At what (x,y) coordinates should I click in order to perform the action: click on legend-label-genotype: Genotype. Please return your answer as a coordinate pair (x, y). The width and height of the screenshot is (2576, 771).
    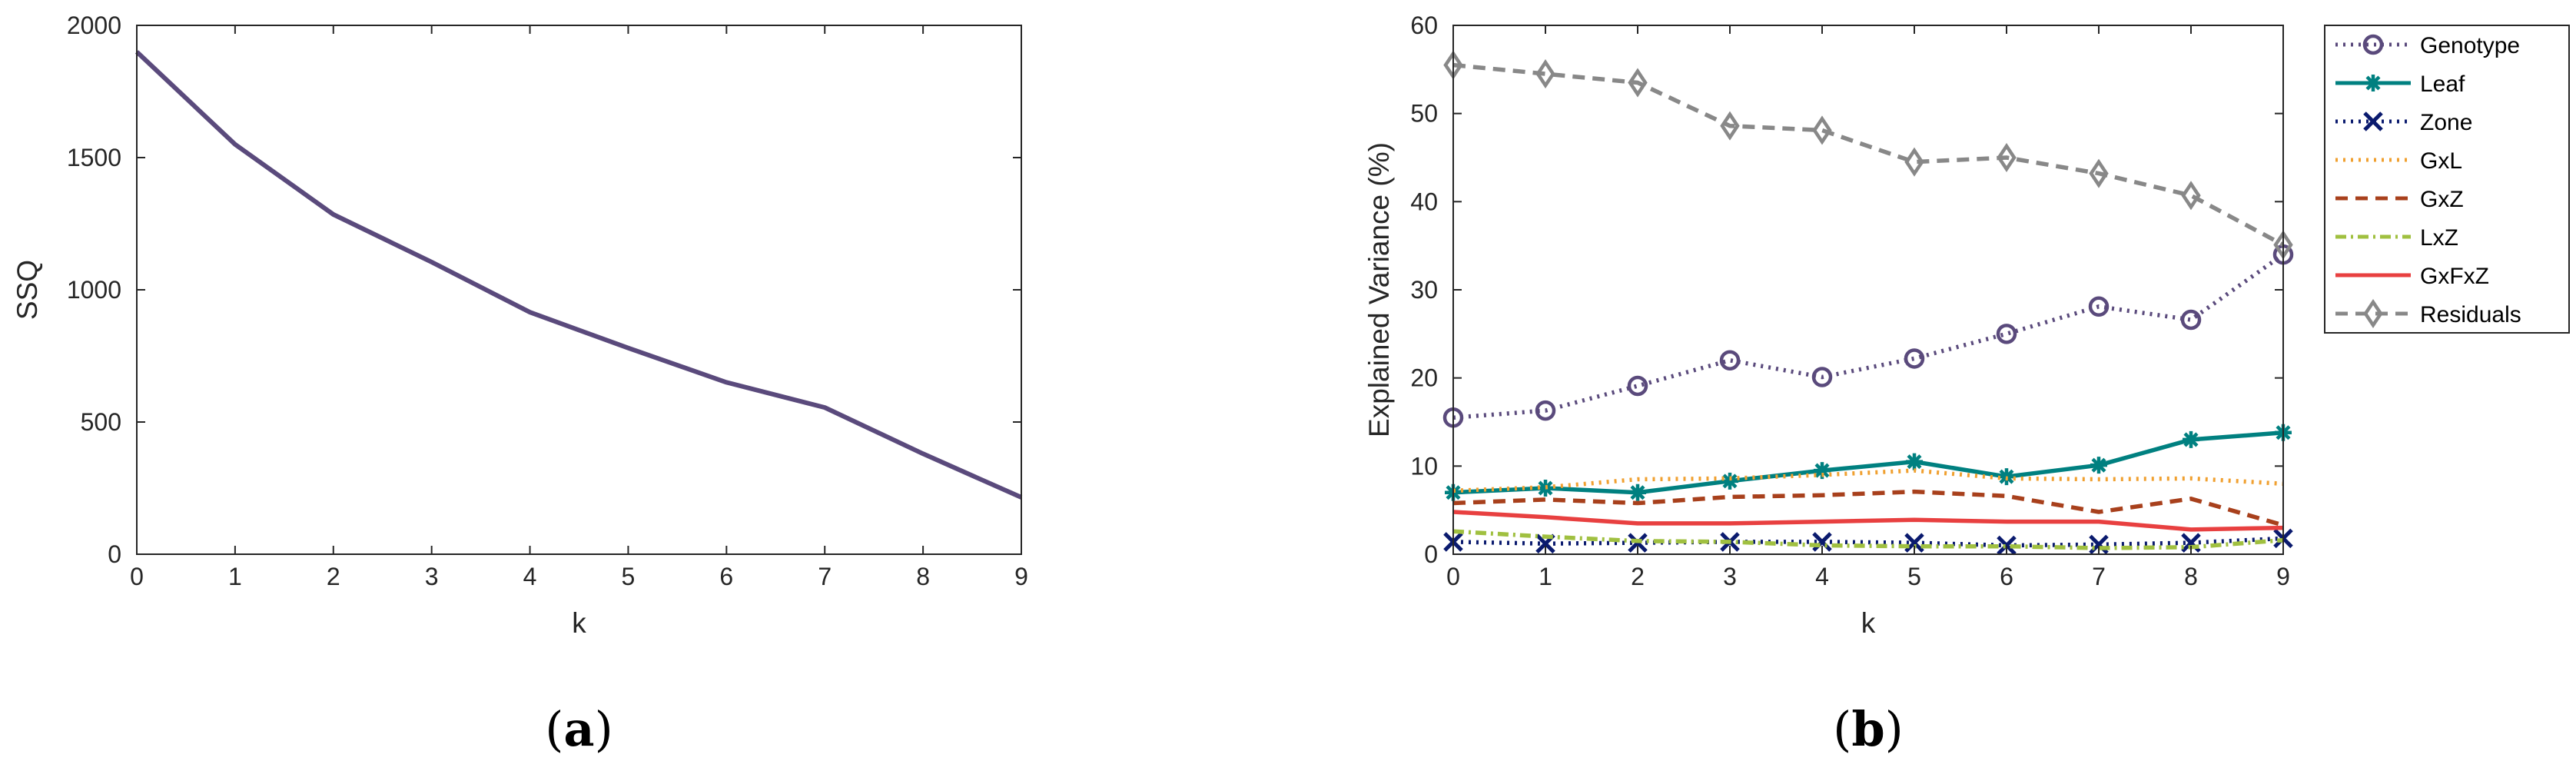
    Looking at the image, I should click on (2470, 45).